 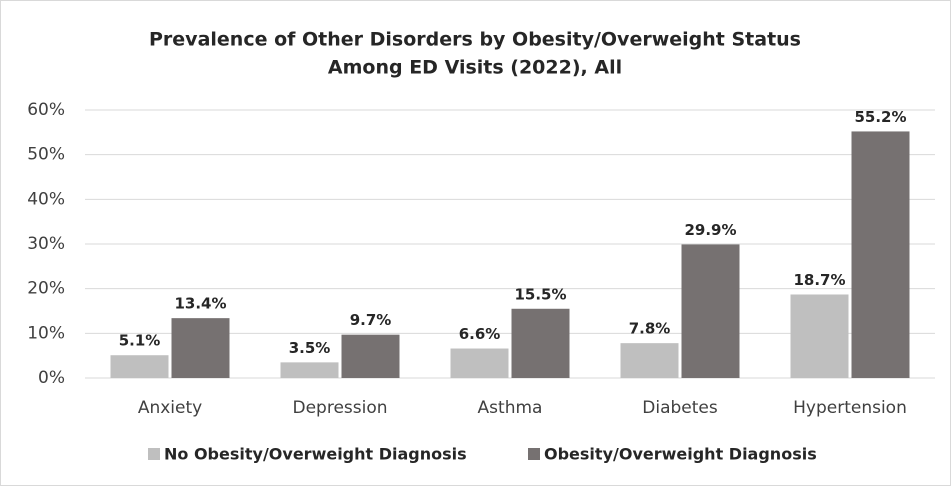 What do you see at coordinates (880, 117) in the screenshot?
I see `value-label: 55.2%` at bounding box center [880, 117].